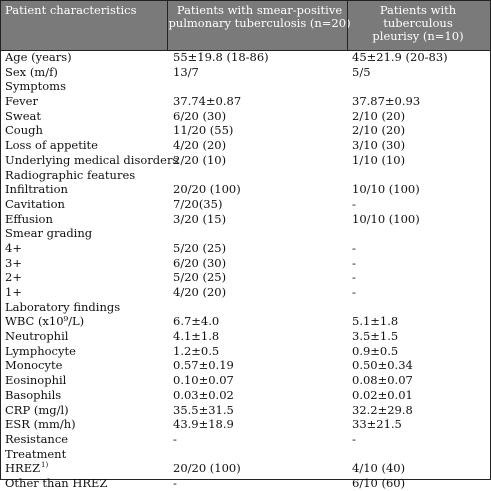 This screenshot has width=491, height=491. What do you see at coordinates (196, 336) in the screenshot?
I see `pulmonary-tb-value: 4.1±1.8` at bounding box center [196, 336].